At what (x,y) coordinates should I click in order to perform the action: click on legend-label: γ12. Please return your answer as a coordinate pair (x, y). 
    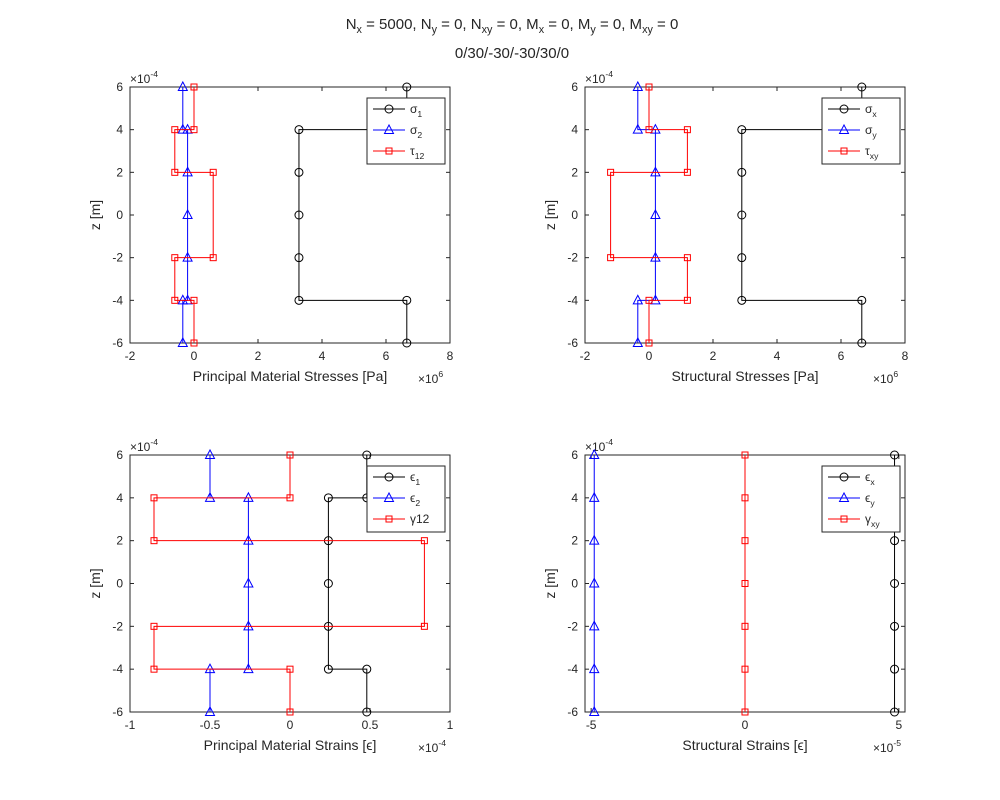
    Looking at the image, I should click on (420, 519).